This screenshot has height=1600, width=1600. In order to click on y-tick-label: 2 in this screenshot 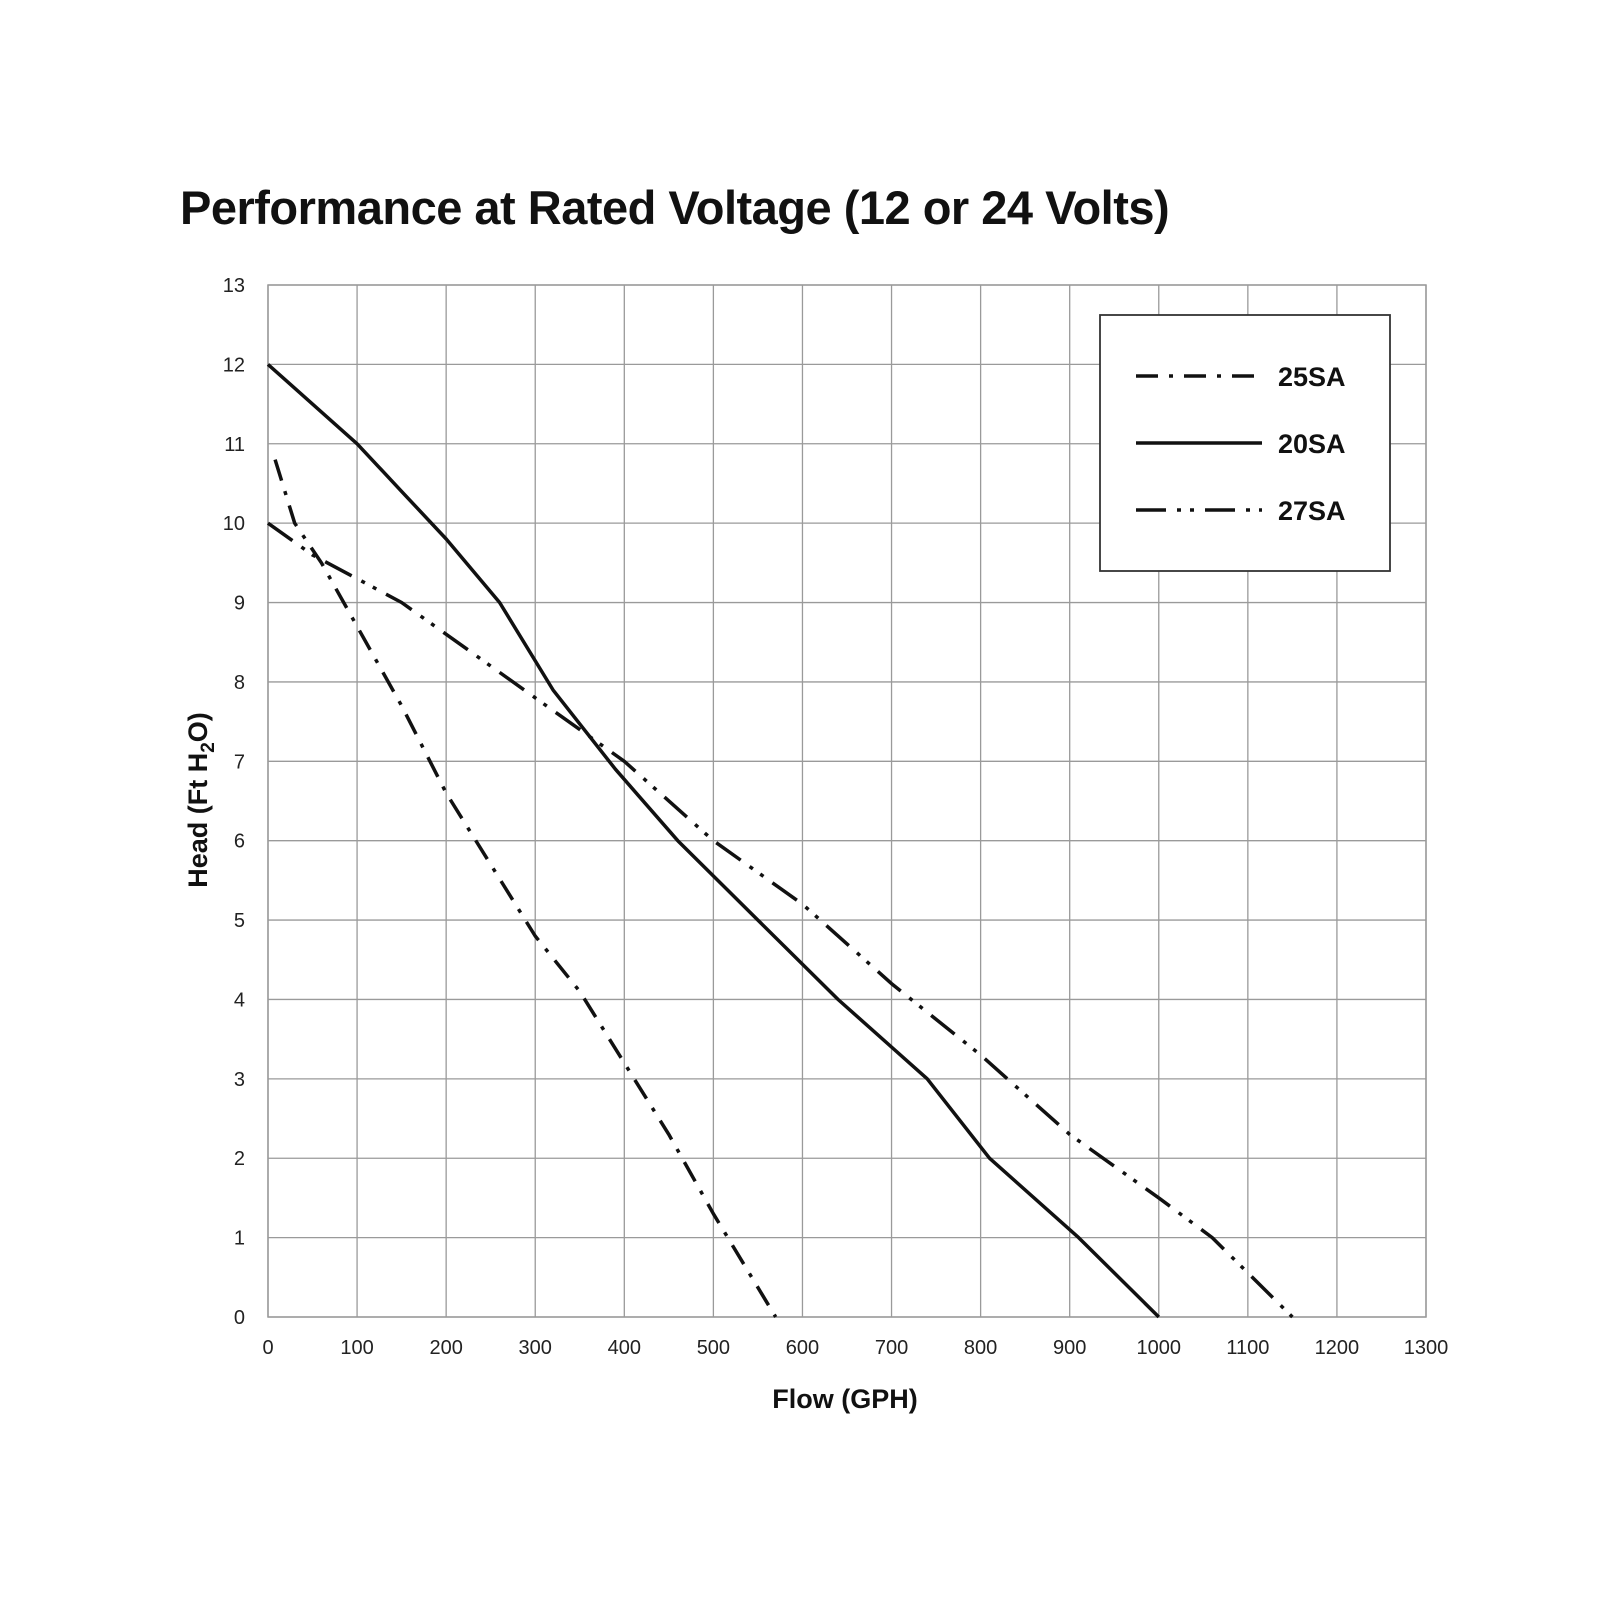, I will do `click(239, 1159)`.